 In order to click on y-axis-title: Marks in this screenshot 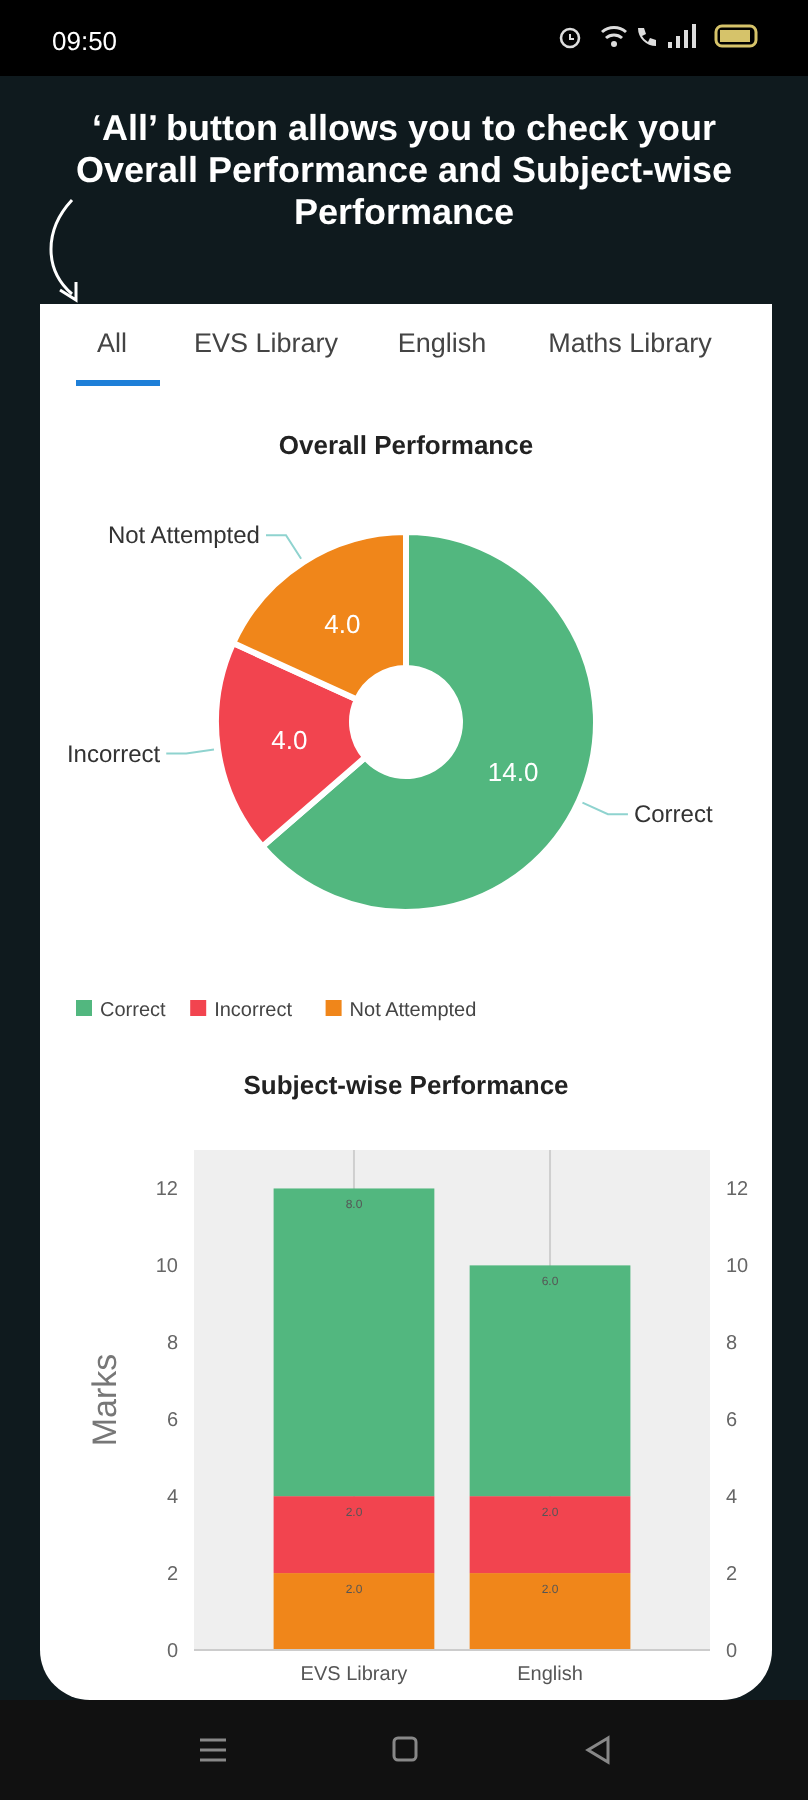, I will do `click(105, 1400)`.